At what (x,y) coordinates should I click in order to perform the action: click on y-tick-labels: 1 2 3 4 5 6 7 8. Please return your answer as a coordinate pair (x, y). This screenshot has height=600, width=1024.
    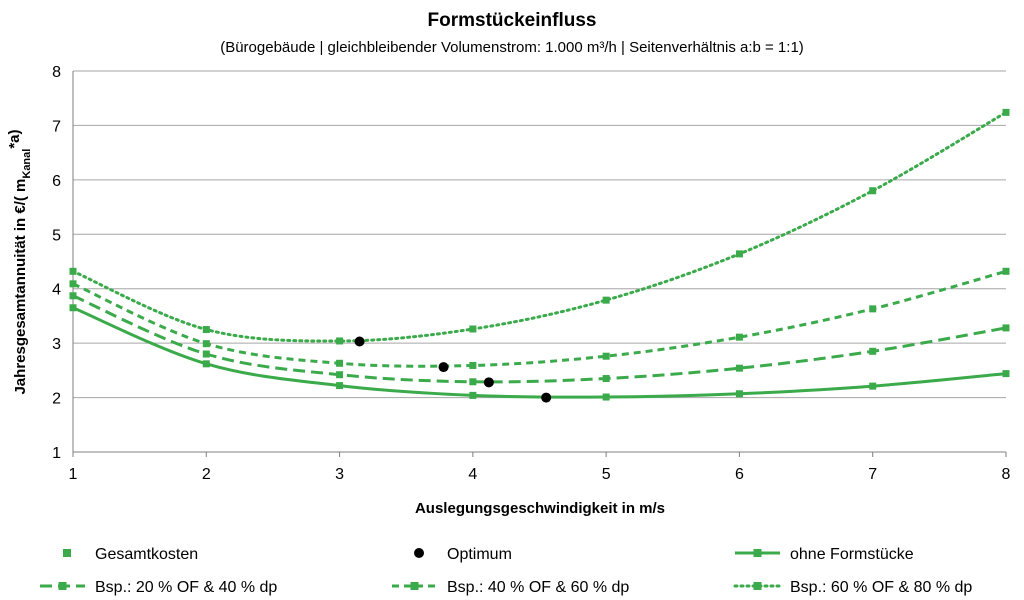
    Looking at the image, I should click on (56, 263).